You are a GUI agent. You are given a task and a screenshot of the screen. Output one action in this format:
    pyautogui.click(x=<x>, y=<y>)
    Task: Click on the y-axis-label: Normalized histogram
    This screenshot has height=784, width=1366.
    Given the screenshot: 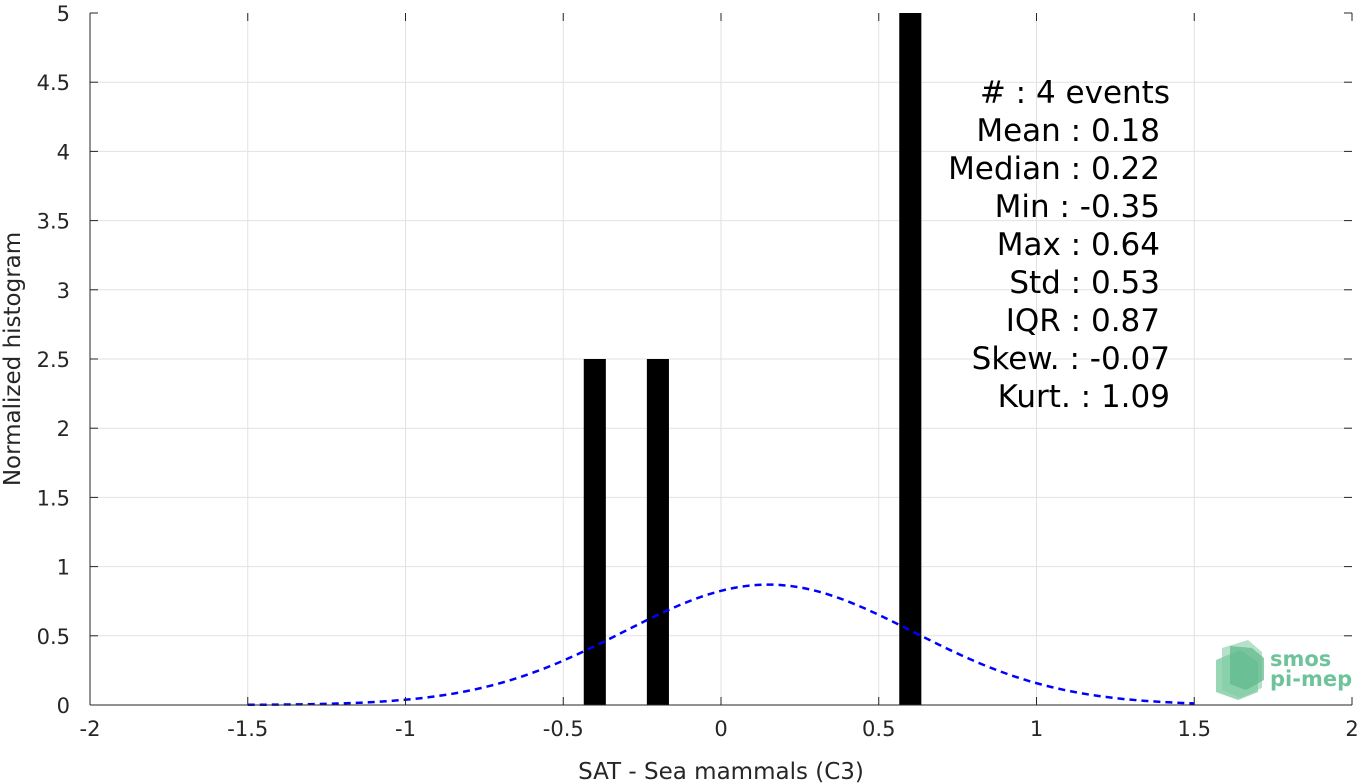 What is the action you would take?
    pyautogui.click(x=13, y=359)
    